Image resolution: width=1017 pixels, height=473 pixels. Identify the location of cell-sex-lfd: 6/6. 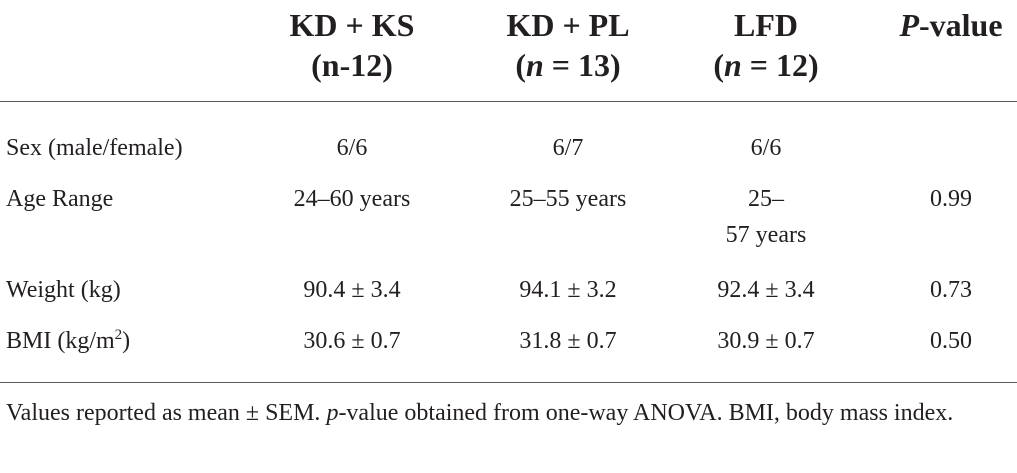
(766, 148).